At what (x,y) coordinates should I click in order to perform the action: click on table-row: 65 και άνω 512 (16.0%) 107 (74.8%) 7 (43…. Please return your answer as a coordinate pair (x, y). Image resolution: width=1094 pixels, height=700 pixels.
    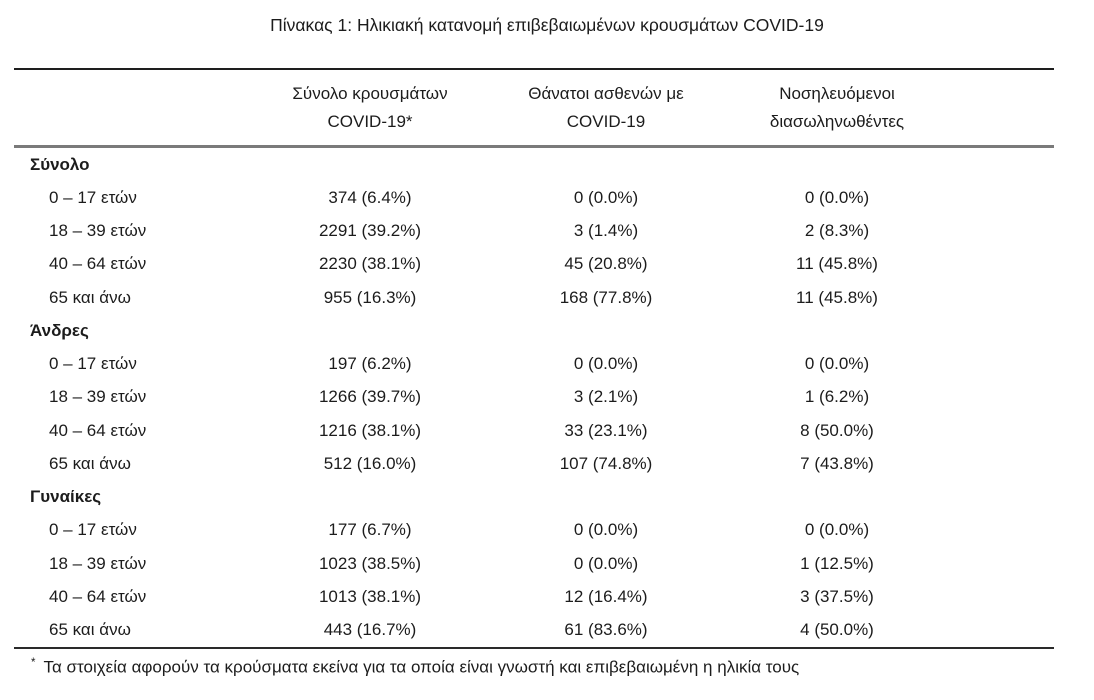
    Looking at the image, I should click on (534, 463).